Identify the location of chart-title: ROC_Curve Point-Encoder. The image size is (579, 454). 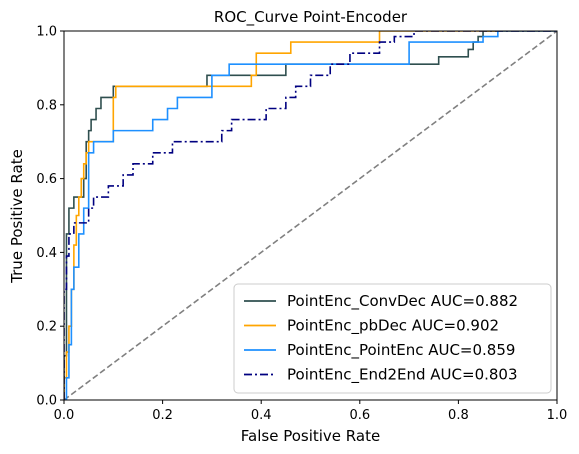
(311, 17).